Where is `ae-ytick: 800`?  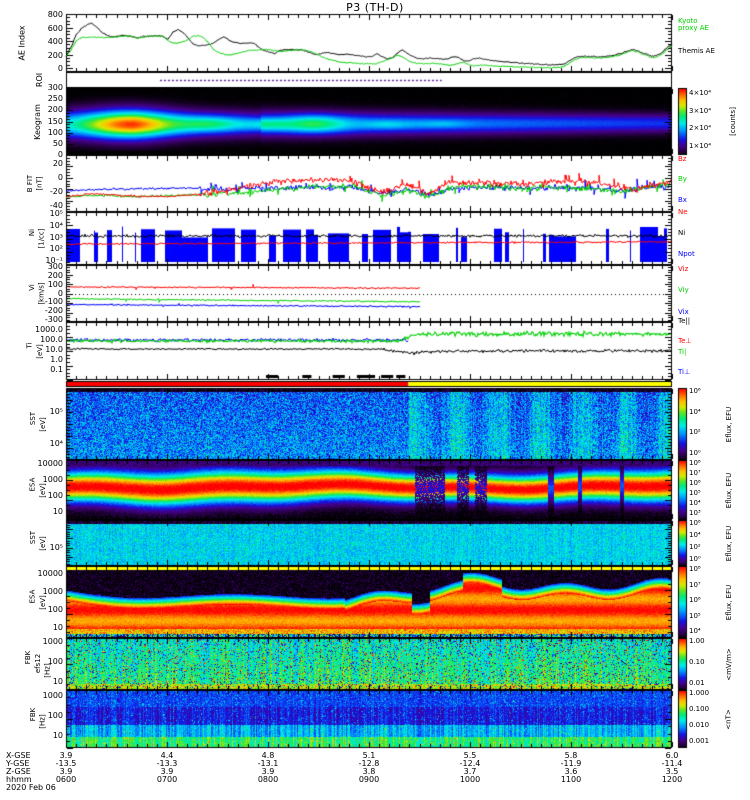
ae-ytick: 800 is located at coordinates (55, 14).